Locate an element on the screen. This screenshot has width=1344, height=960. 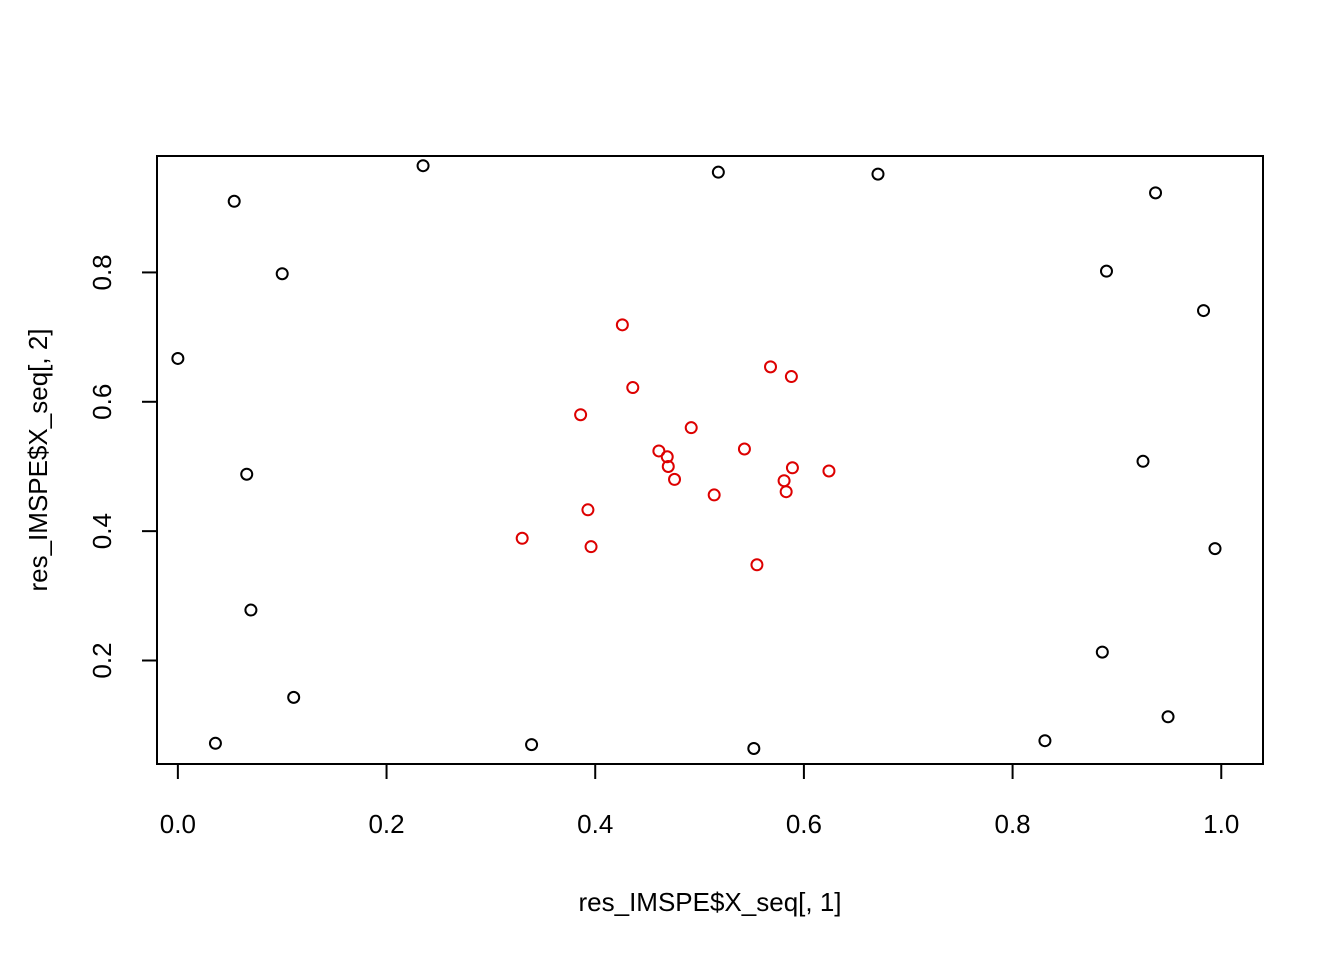
y-tick-label: 0.4 is located at coordinates (102, 531).